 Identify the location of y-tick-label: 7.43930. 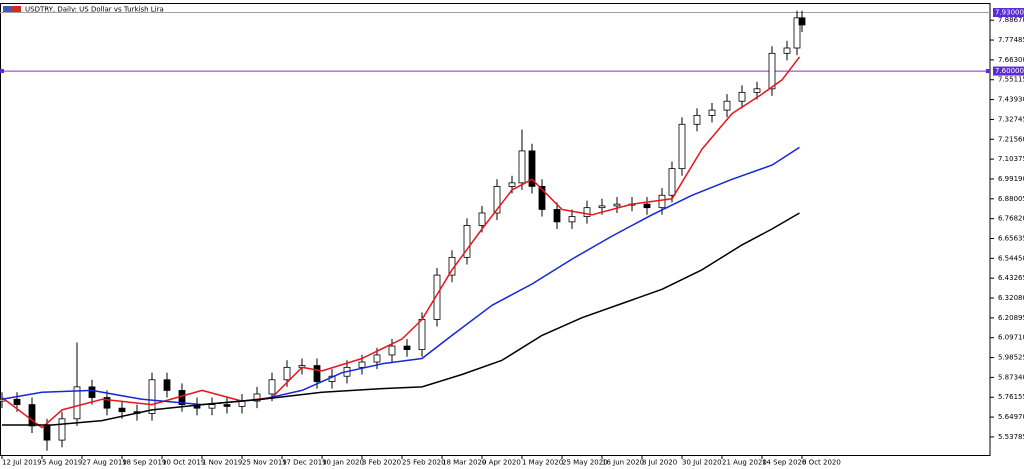
(1011, 100).